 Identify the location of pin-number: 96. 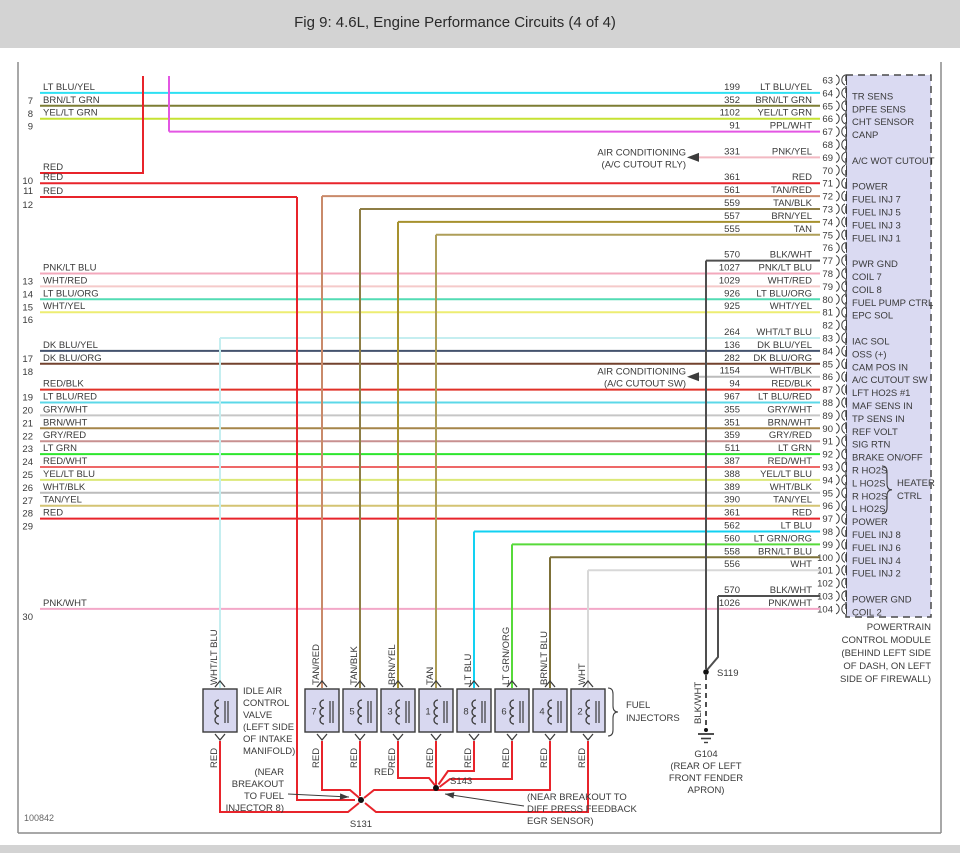
(827, 506).